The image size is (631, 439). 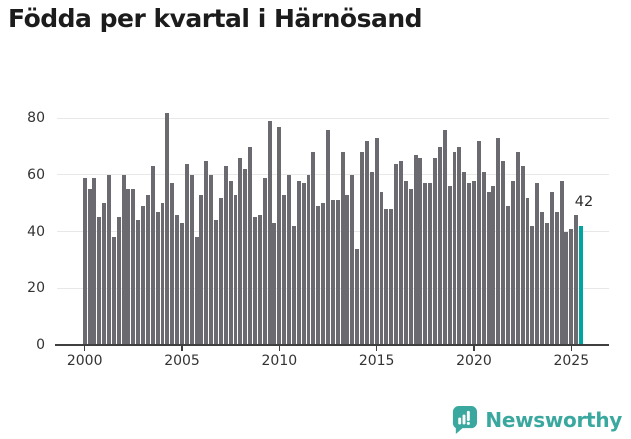 What do you see at coordinates (303, 264) in the screenshot?
I see `bar-2011-Q2` at bounding box center [303, 264].